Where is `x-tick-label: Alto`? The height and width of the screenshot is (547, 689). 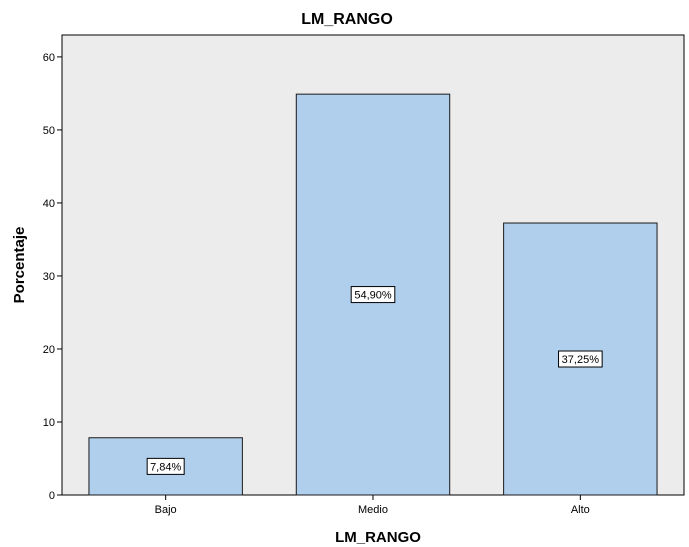 x-tick-label: Alto is located at coordinates (580, 510).